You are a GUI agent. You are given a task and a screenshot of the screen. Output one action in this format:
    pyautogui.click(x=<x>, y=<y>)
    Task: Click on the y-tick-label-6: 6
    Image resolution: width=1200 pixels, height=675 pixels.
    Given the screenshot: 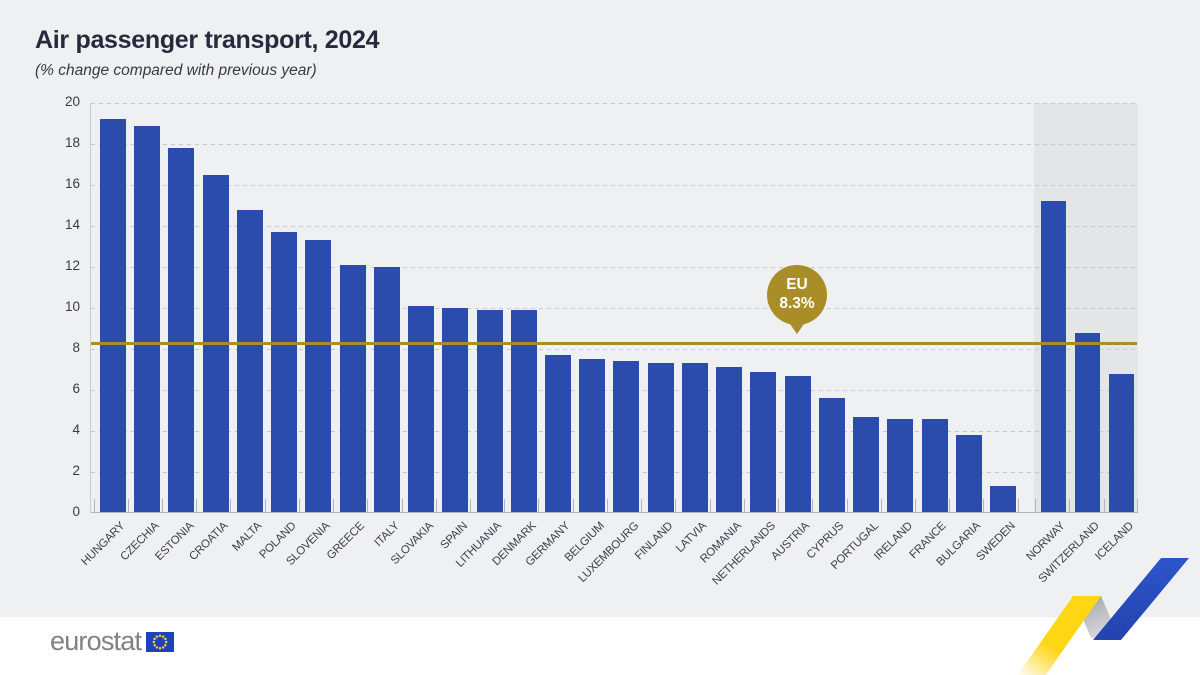 What is the action you would take?
    pyautogui.click(x=76, y=388)
    